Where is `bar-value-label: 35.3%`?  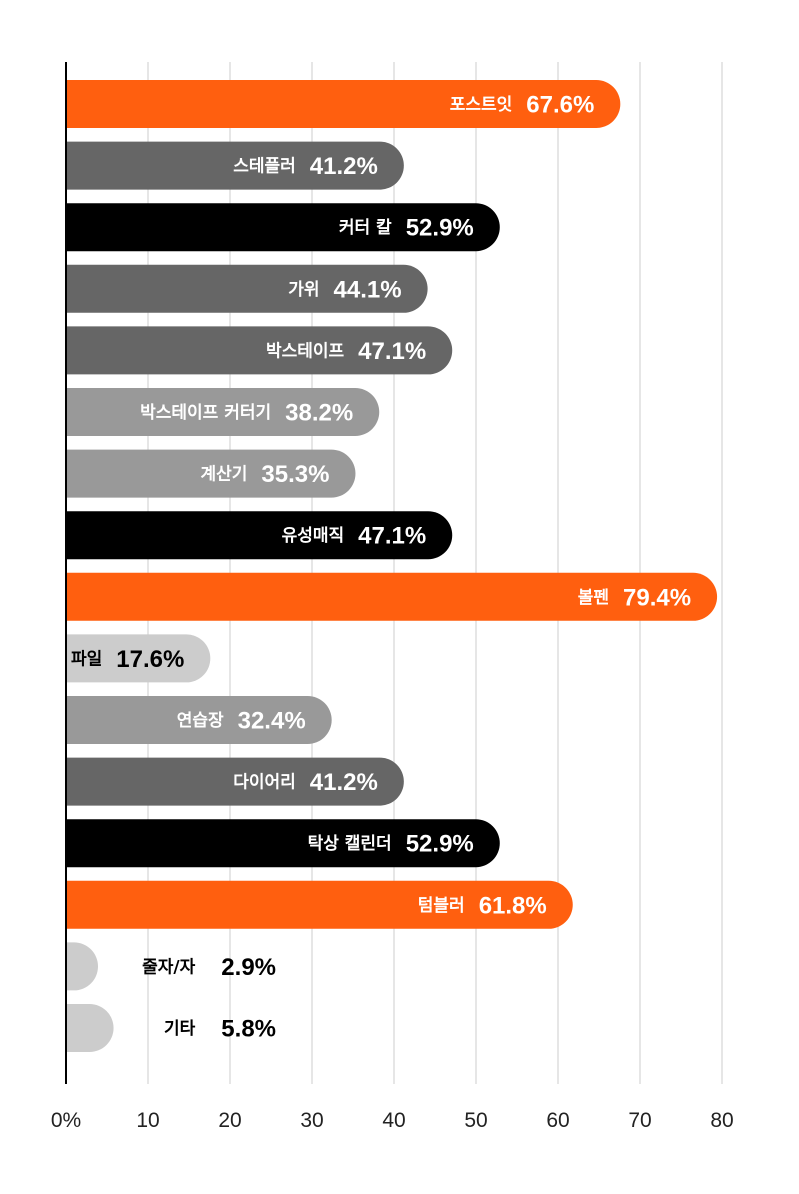 bar-value-label: 35.3% is located at coordinates (295, 474).